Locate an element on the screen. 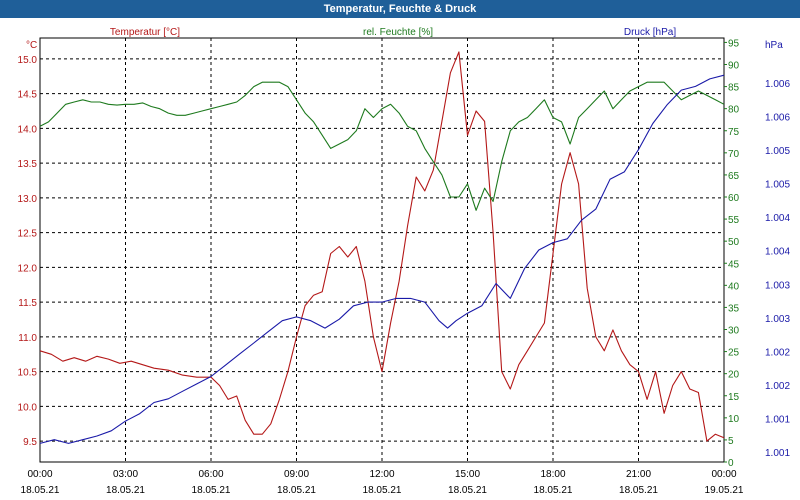 This screenshot has height=500, width=800. chart-title: Temperatur, Feuchte & Druck is located at coordinates (400, 9).